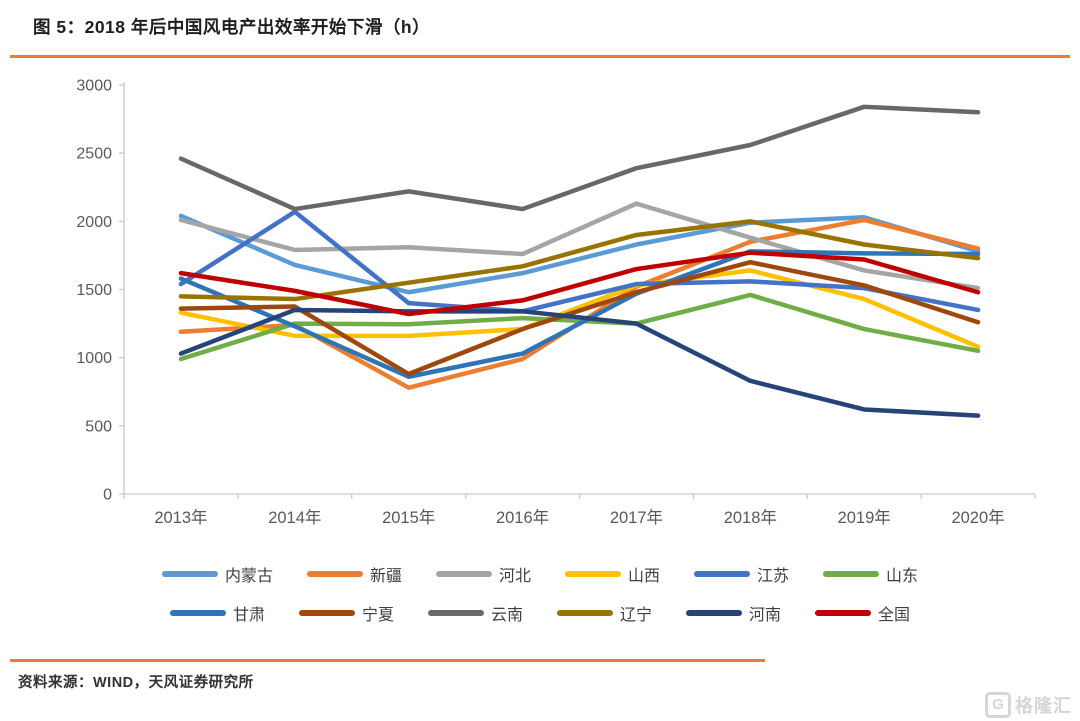 The image size is (1080, 721). I want to click on chart-legend: 内蒙古 新疆 河北 山西 江苏 山东 甘肃 宁夏 云南 辽宁 河南 全国, so click(540, 593).